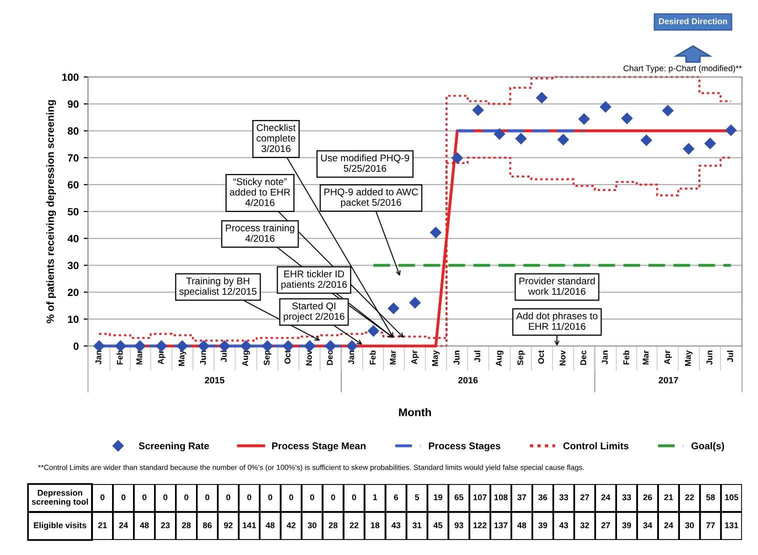  I want to click on x-tick-label: Jan, so click(351, 357).